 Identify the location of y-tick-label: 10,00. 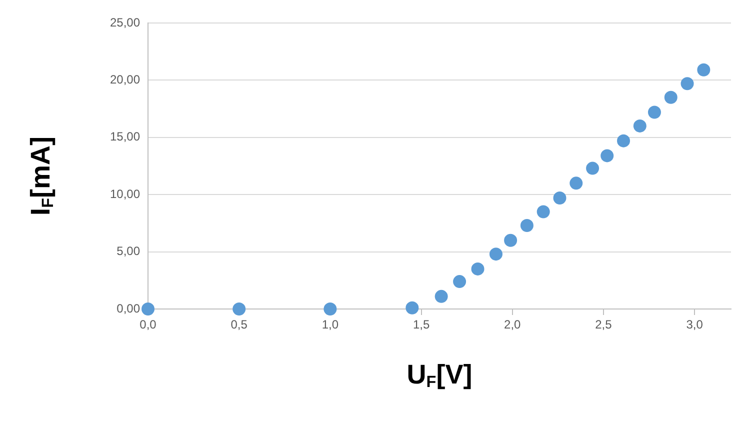
(125, 193).